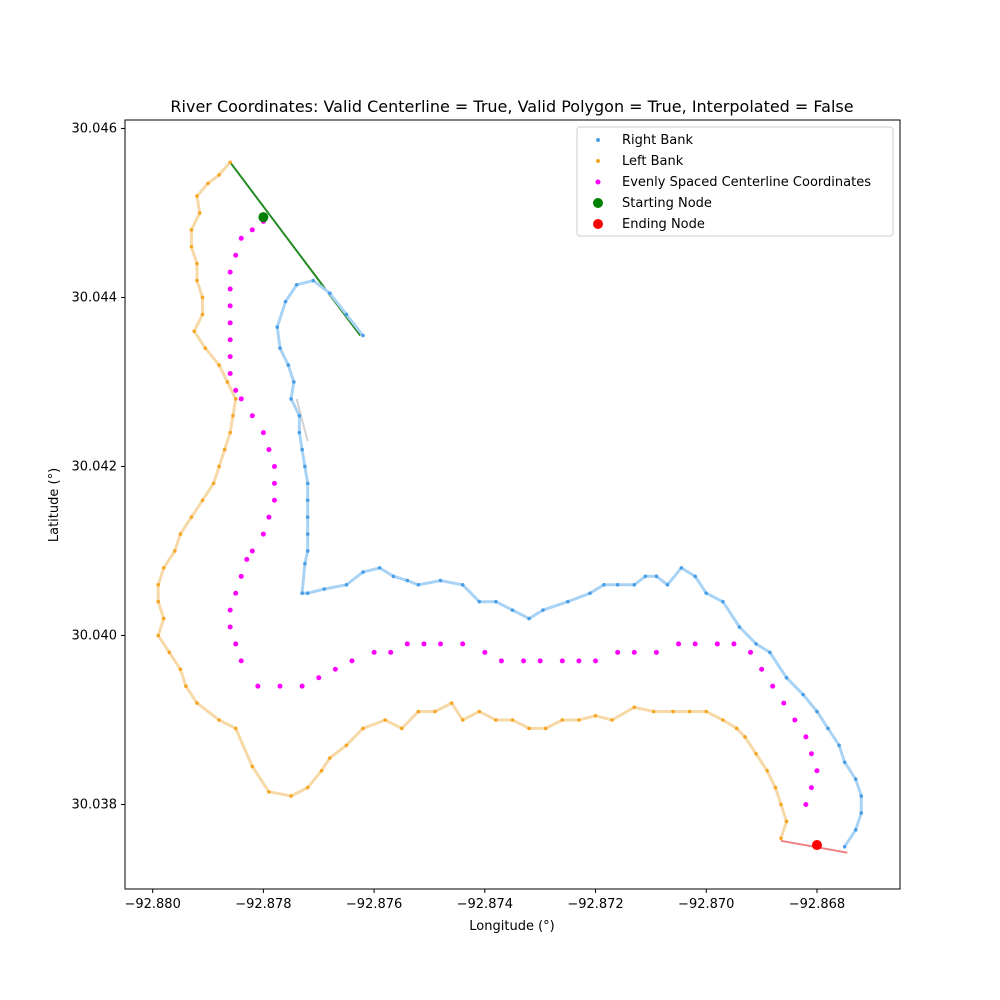  Describe the element at coordinates (598, 203) in the screenshot. I see `legend-marker-starting-node` at that location.